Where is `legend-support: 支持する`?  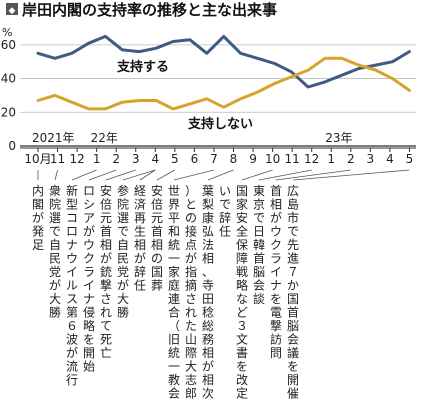 legend-support: 支持する is located at coordinates (142, 67).